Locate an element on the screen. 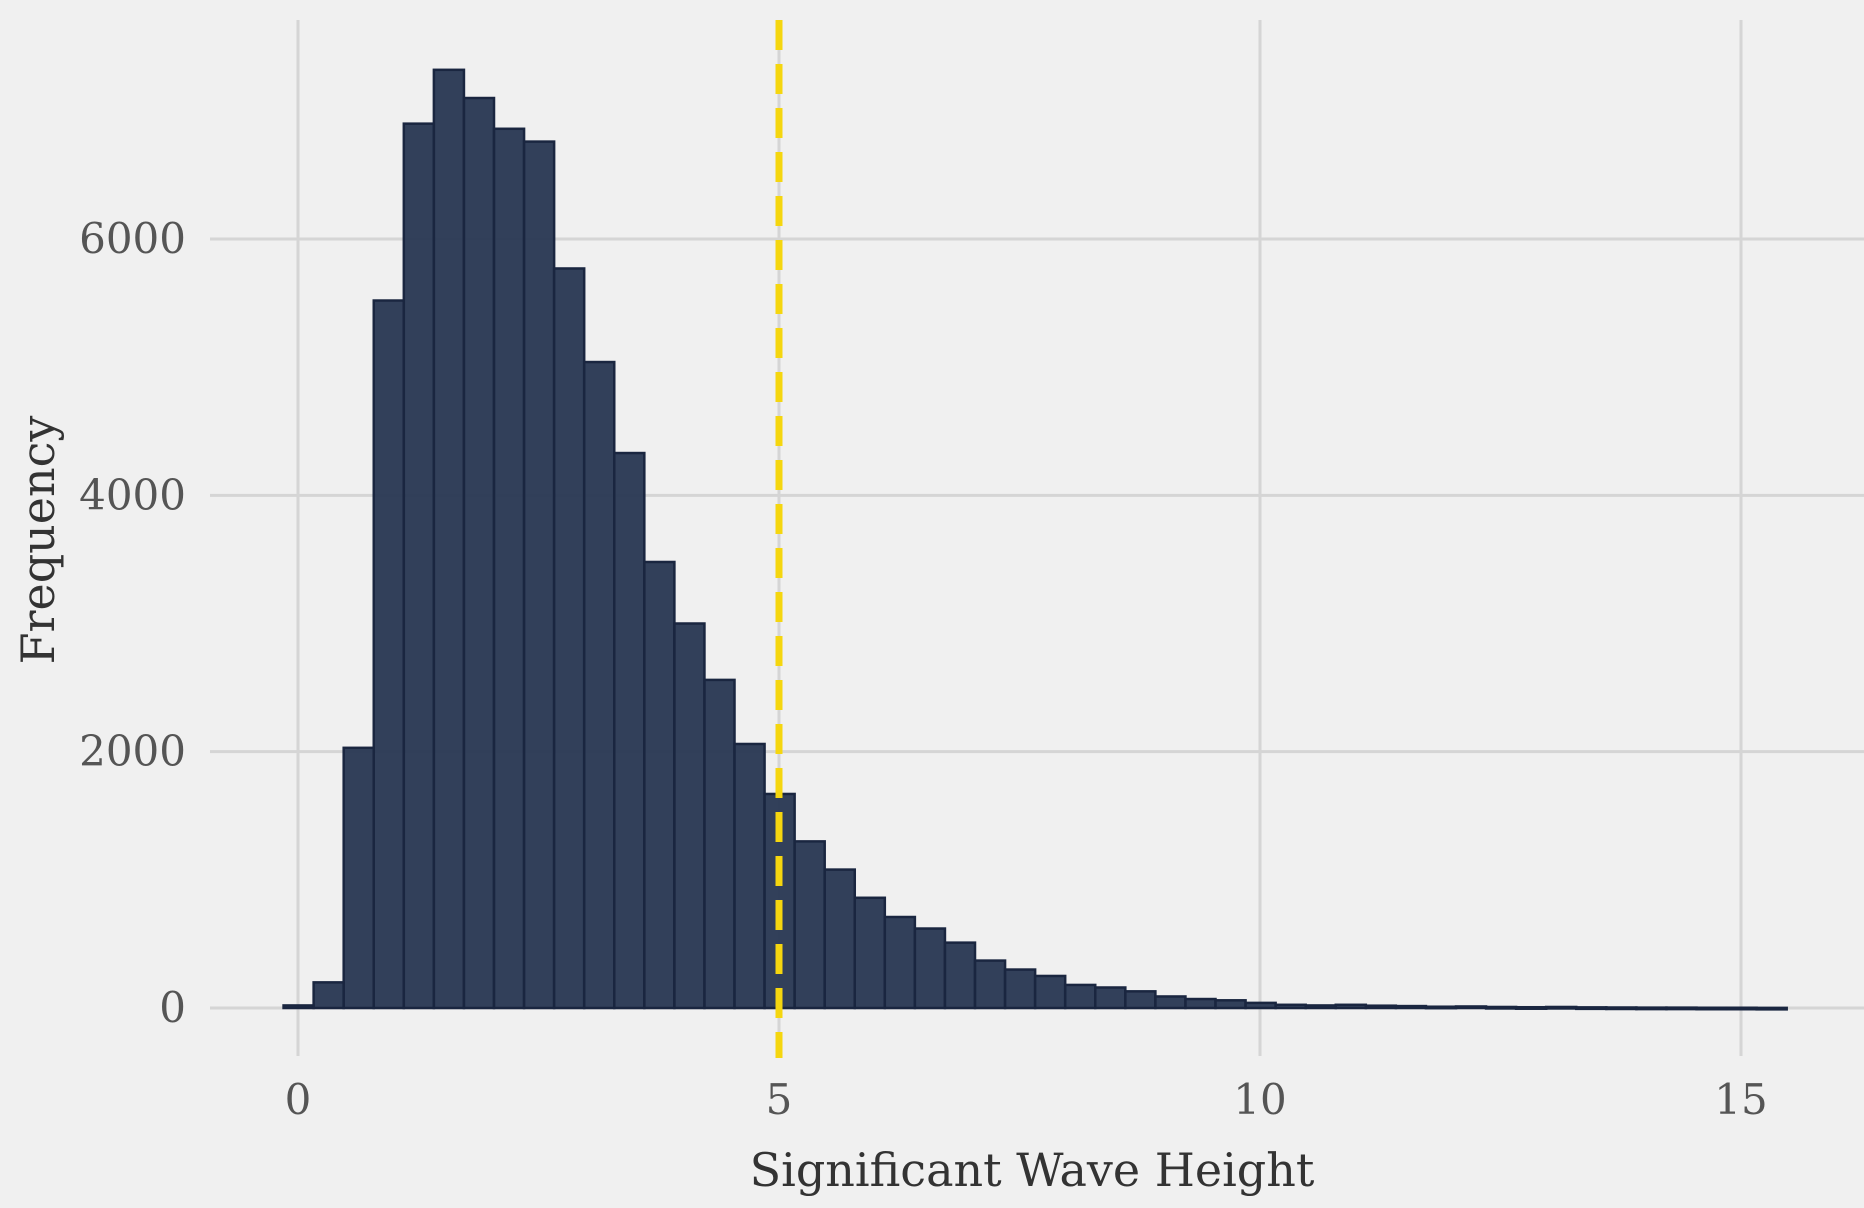 This screenshot has height=1208, width=1864. x-tick-label: 0 is located at coordinates (298, 1099).